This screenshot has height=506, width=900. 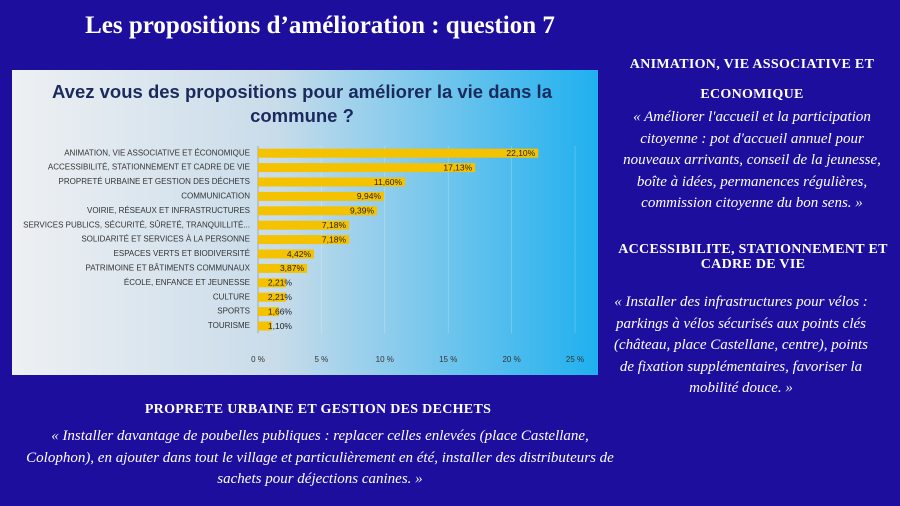 What do you see at coordinates (187, 282) in the screenshot?
I see `y-tick-label: ÉCOLE, ENFANCE ET JEUNESSE` at bounding box center [187, 282].